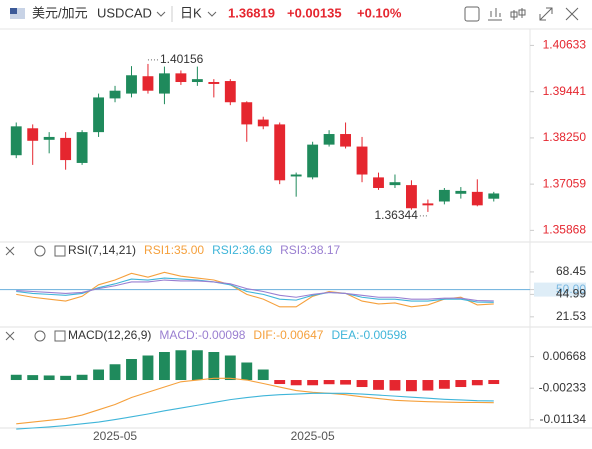 Image resolution: width=592 pixels, height=449 pixels. What do you see at coordinates (102, 250) in the screenshot?
I see `indicator-title: RSI(7,14,21)` at bounding box center [102, 250].